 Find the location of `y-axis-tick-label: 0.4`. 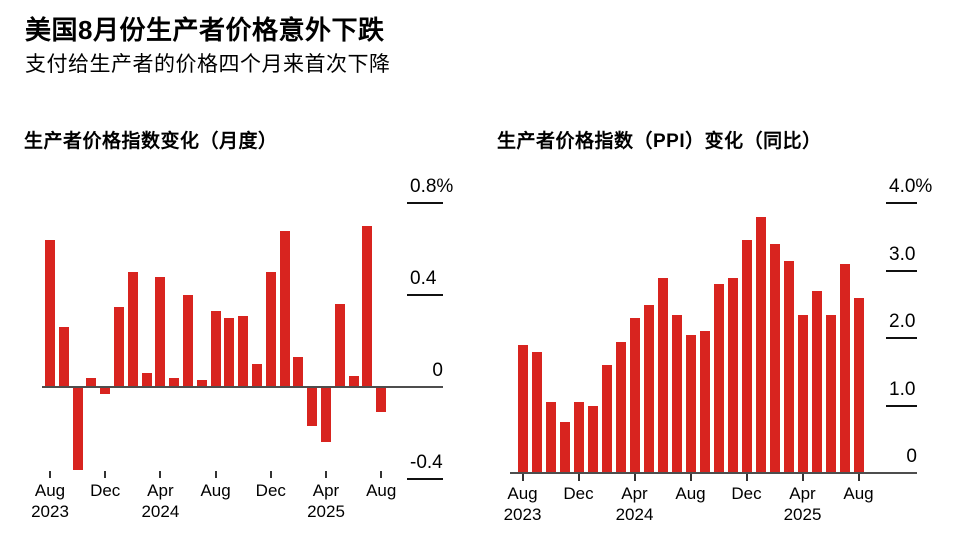

y-axis-tick-label: 0.4 is located at coordinates (423, 278).